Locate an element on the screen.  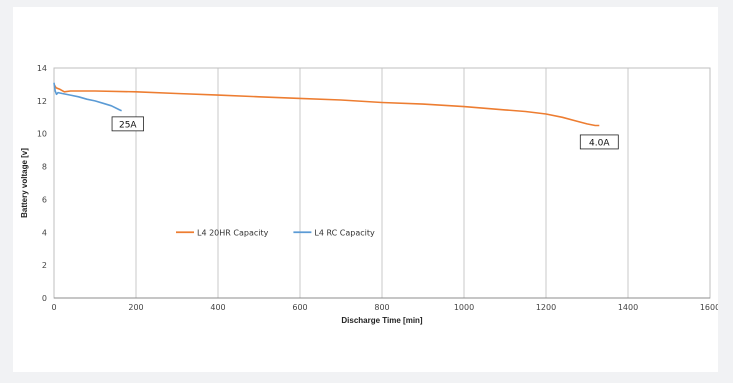
y-axis-title: Battery voltage [v] is located at coordinates (24, 183).